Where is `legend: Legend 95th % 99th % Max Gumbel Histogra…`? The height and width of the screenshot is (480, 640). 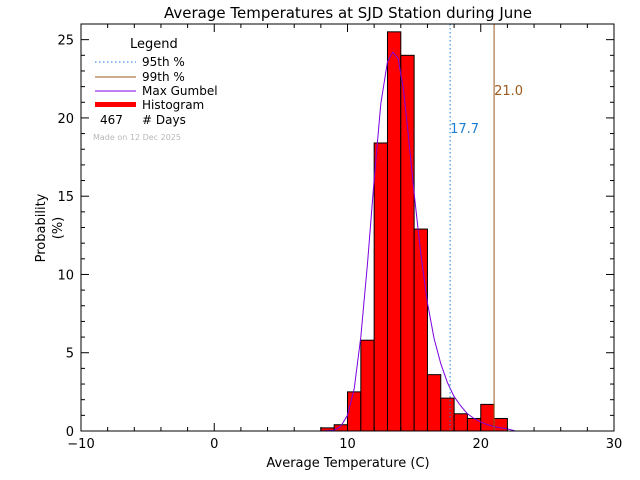
legend: Legend 95th % 99th % Max Gumbel Histogra… is located at coordinates (155, 89).